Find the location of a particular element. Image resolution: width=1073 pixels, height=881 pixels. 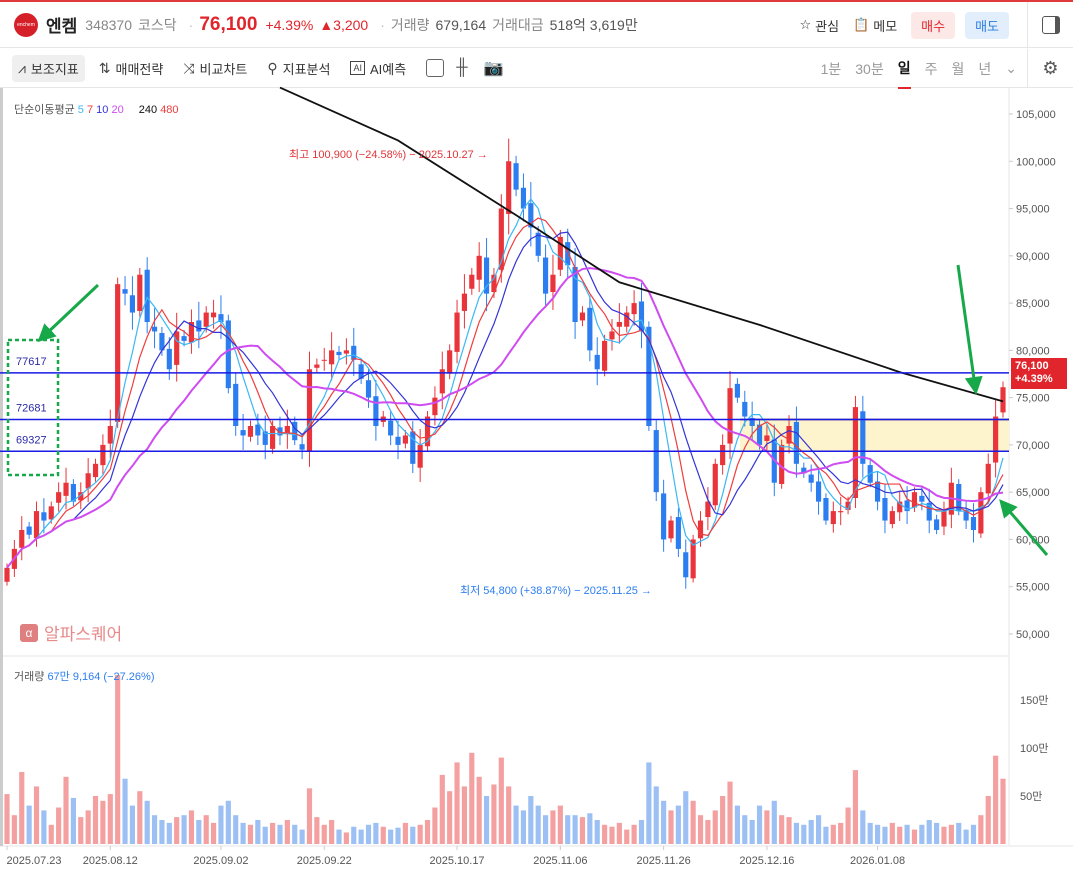

analysis-button: ⚲ 지표분석 is located at coordinates (299, 68).